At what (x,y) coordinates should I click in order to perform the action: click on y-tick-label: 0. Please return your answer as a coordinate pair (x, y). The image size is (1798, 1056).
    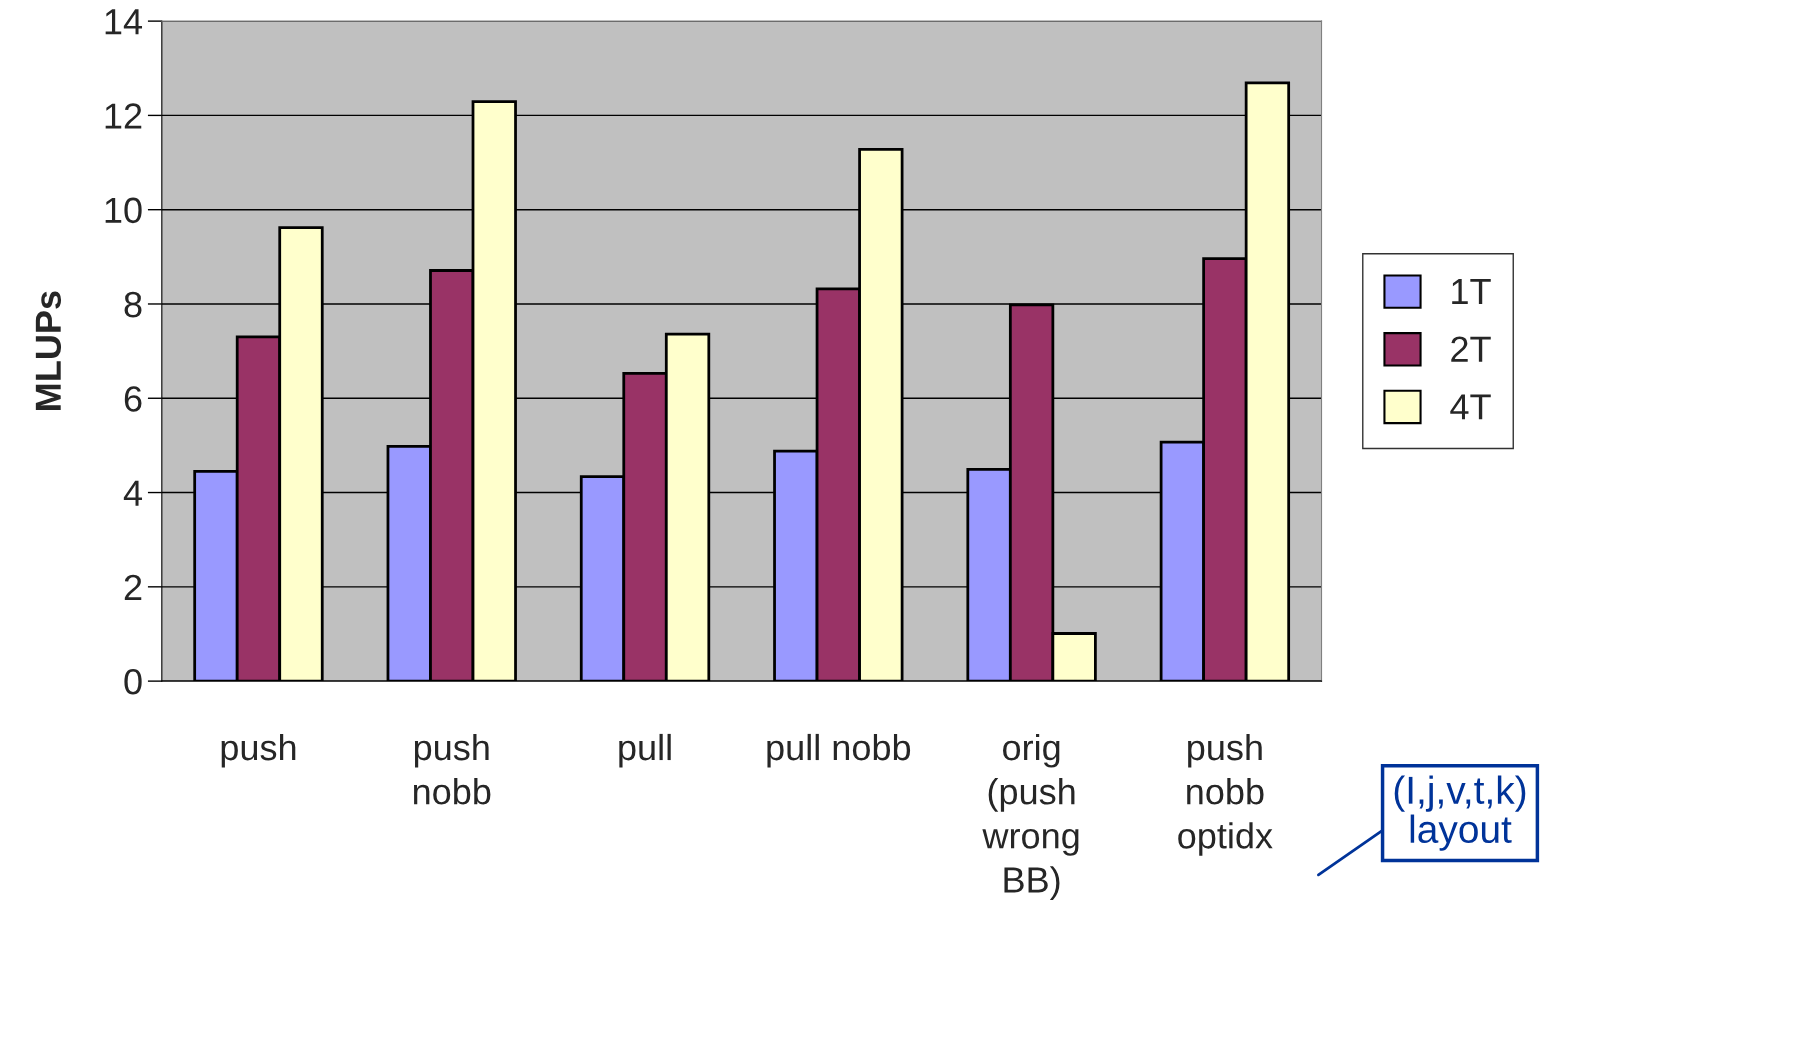
    Looking at the image, I should click on (133, 681).